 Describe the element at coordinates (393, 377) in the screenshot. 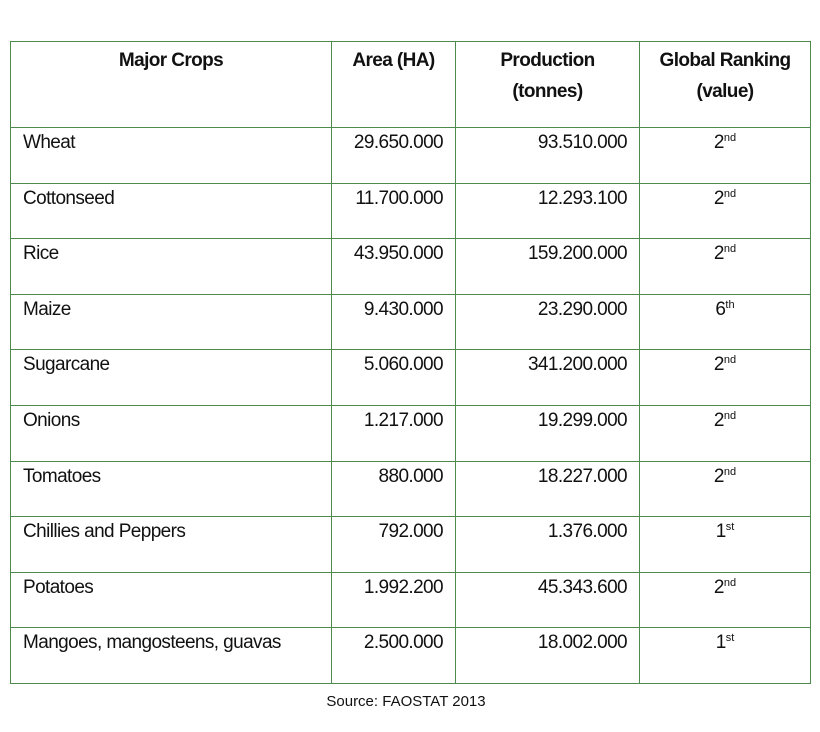

I see `table-cell: 5.060.000` at that location.